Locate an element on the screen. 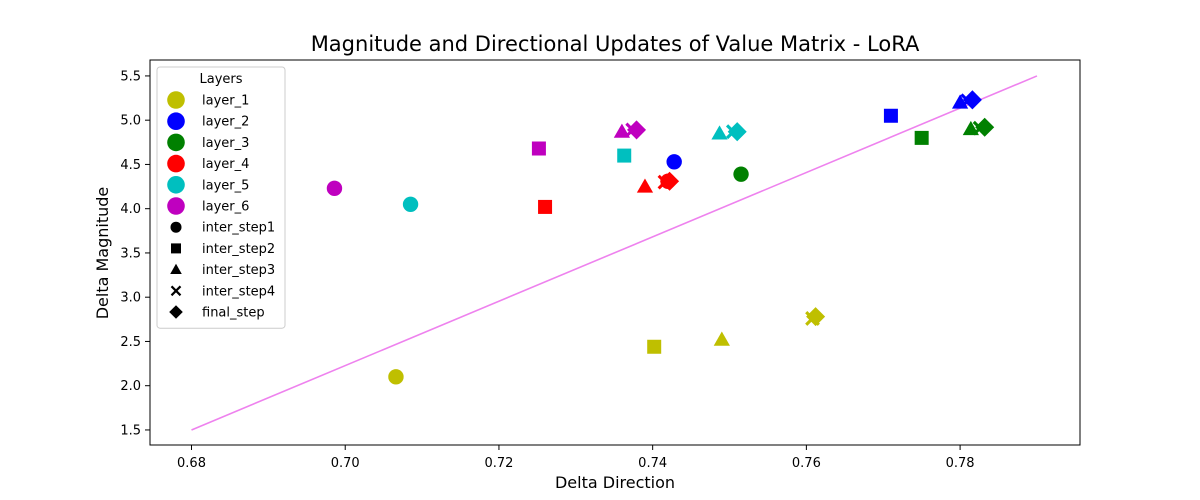 The image size is (1200, 500). legend-label: final_step is located at coordinates (233, 313).